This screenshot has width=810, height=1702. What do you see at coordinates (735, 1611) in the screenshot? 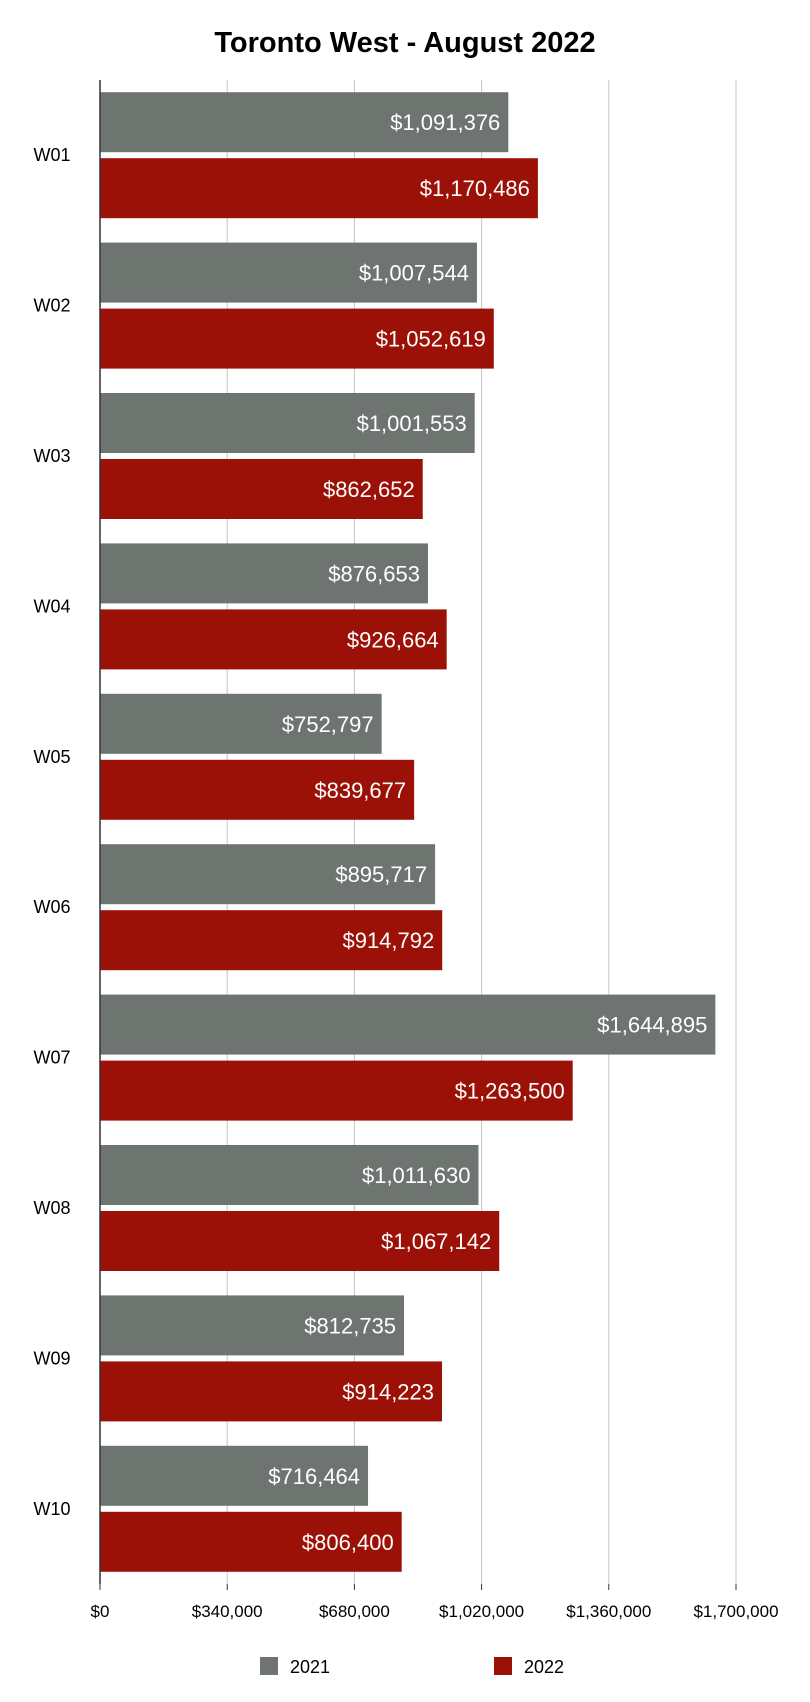
I see `x-tick-label: $1,700,000` at bounding box center [735, 1611].